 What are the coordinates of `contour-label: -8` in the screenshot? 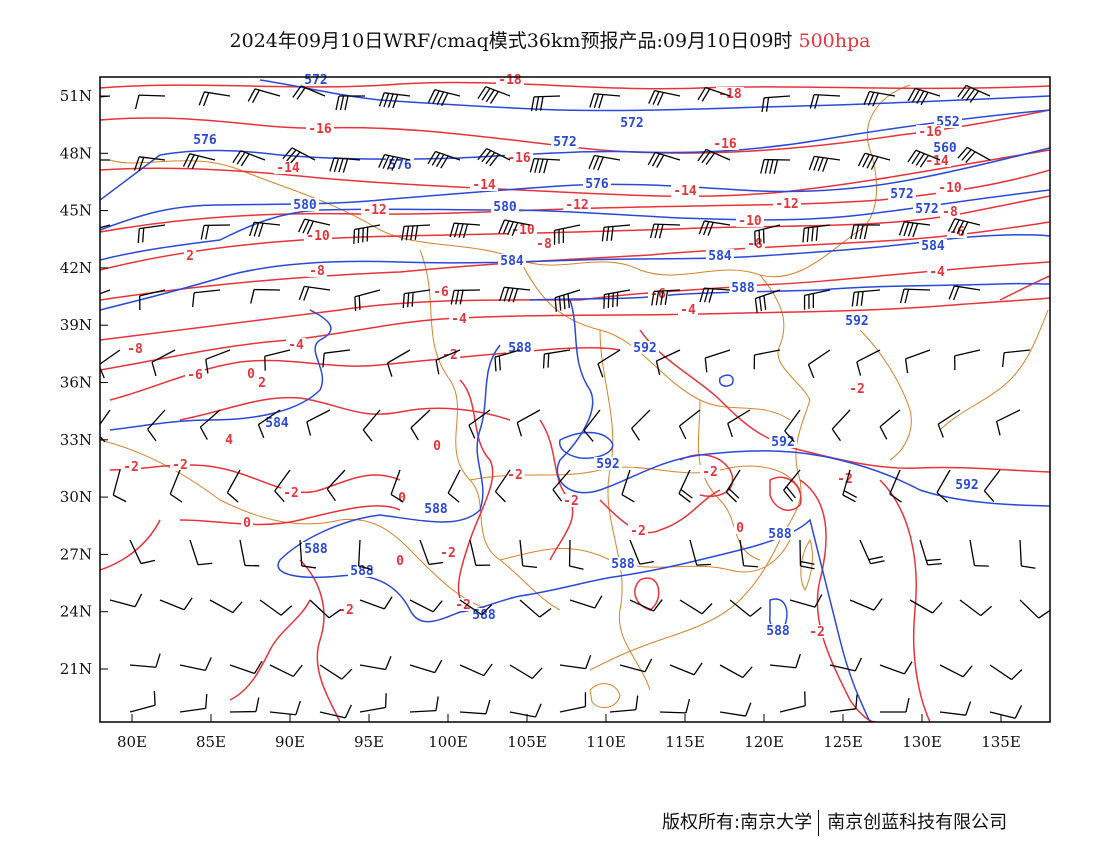 It's located at (317, 271).